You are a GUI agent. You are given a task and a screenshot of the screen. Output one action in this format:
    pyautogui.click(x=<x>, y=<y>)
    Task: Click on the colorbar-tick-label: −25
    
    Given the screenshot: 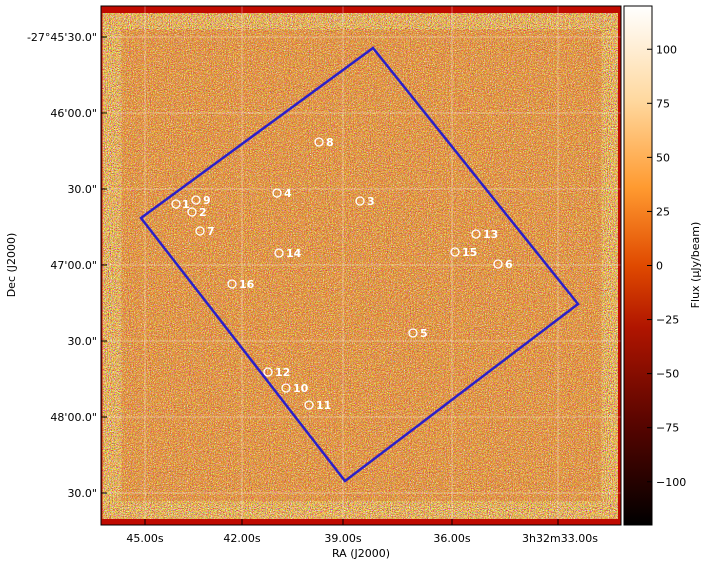 What is the action you would take?
    pyautogui.click(x=667, y=320)
    